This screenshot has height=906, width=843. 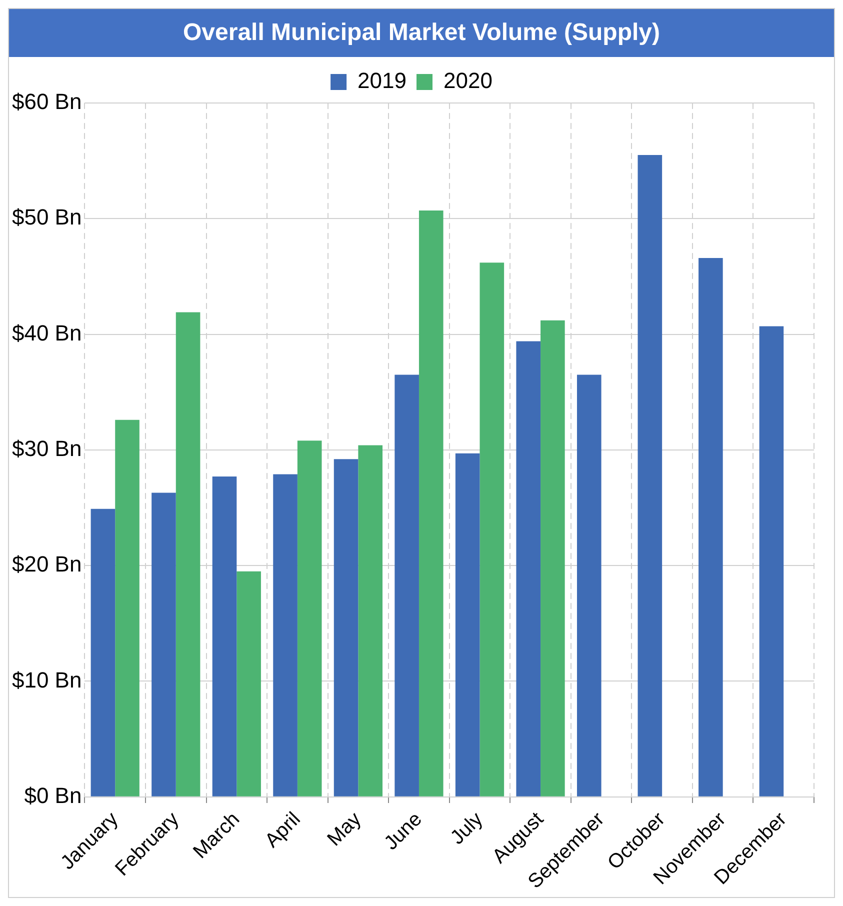 I want to click on y-tick-label: $0 Bn, so click(x=53, y=795).